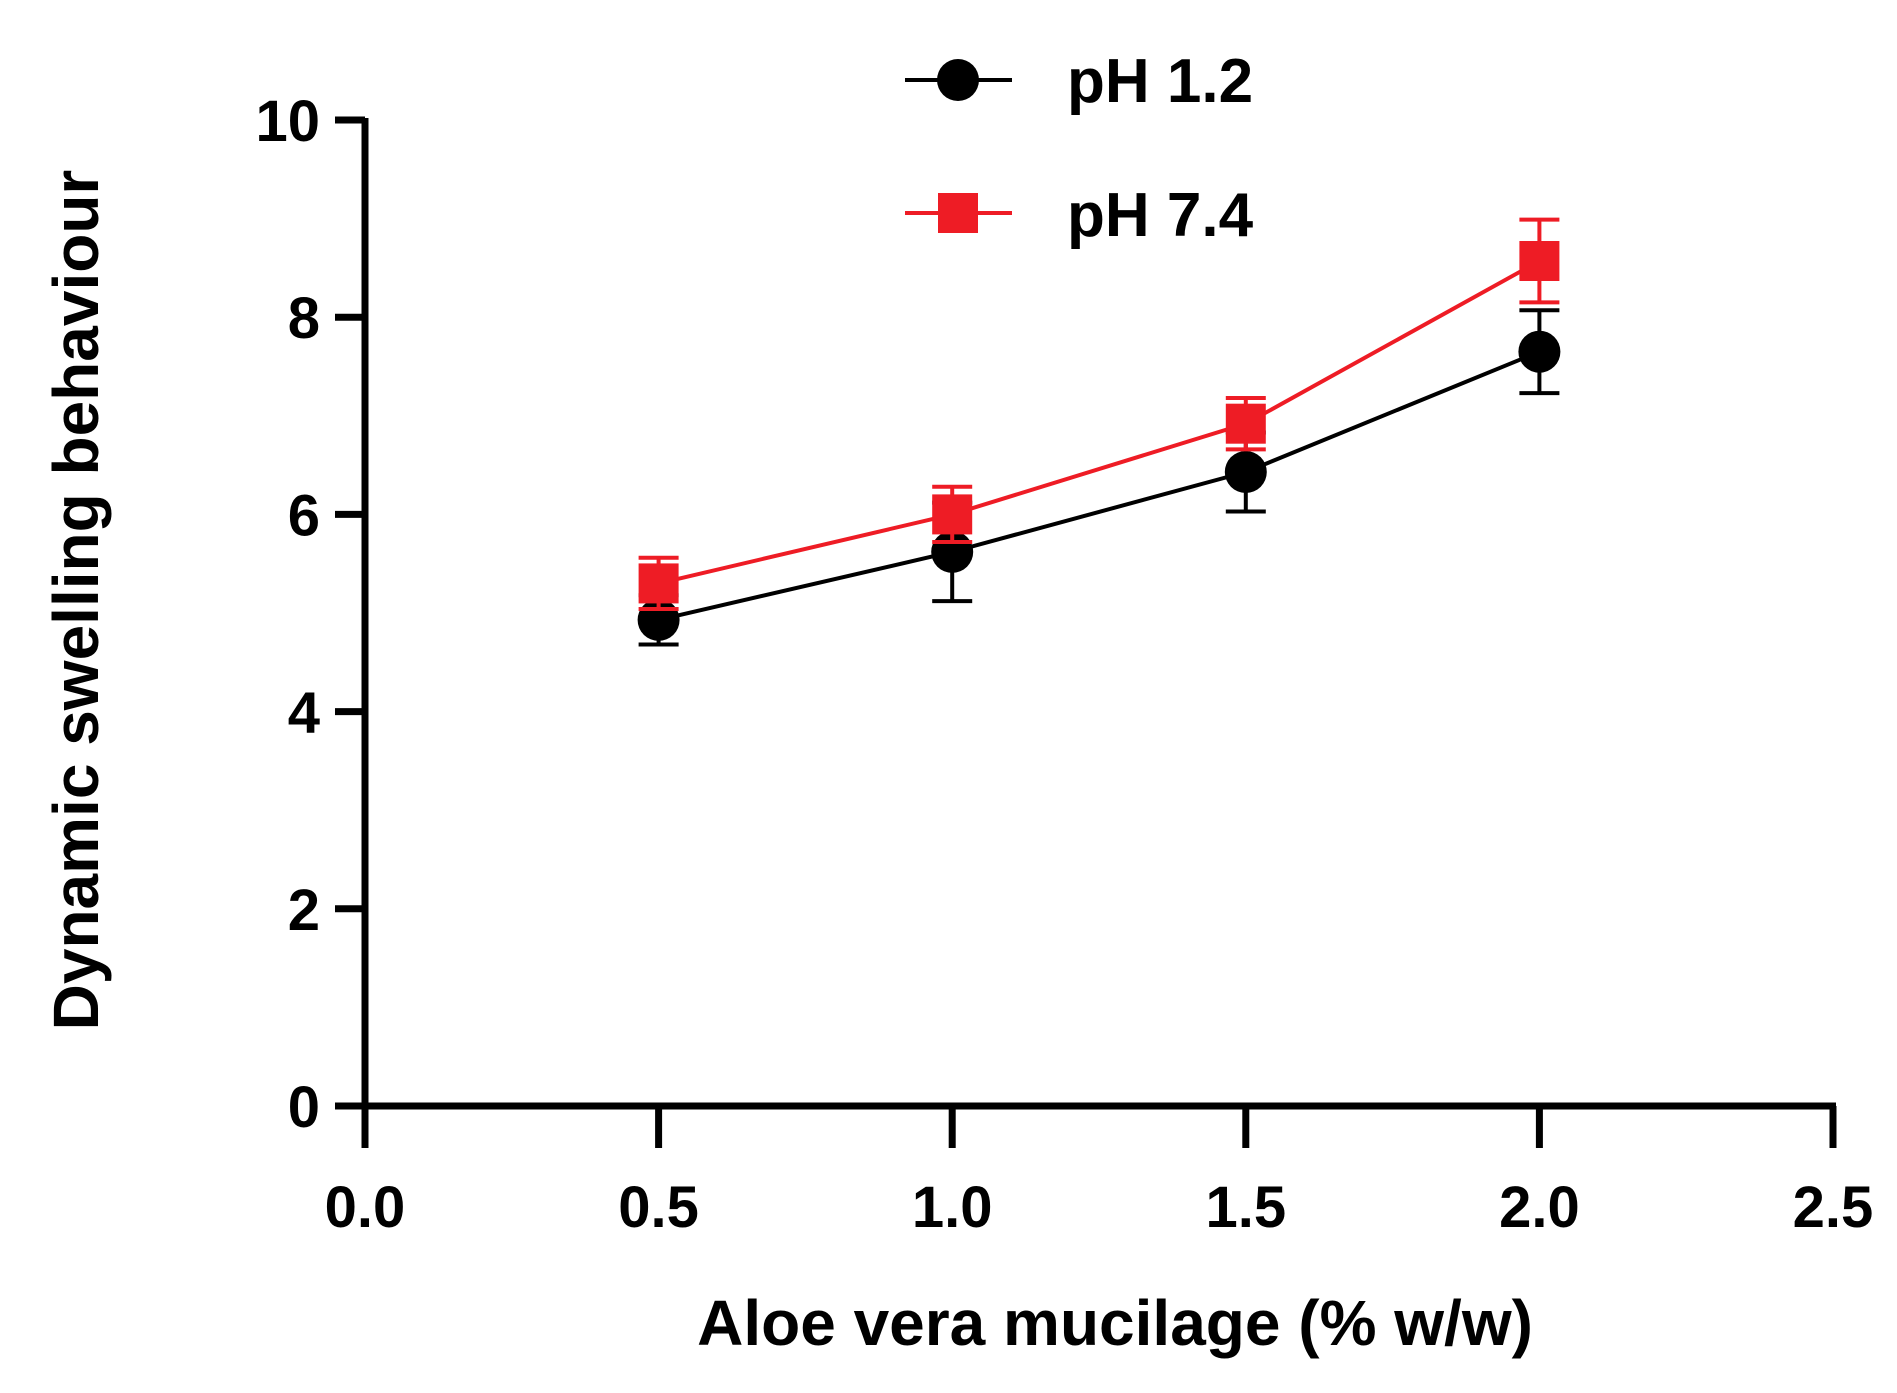 The width and height of the screenshot is (1897, 1393). I want to click on y-tick-label: 2, so click(304, 910).